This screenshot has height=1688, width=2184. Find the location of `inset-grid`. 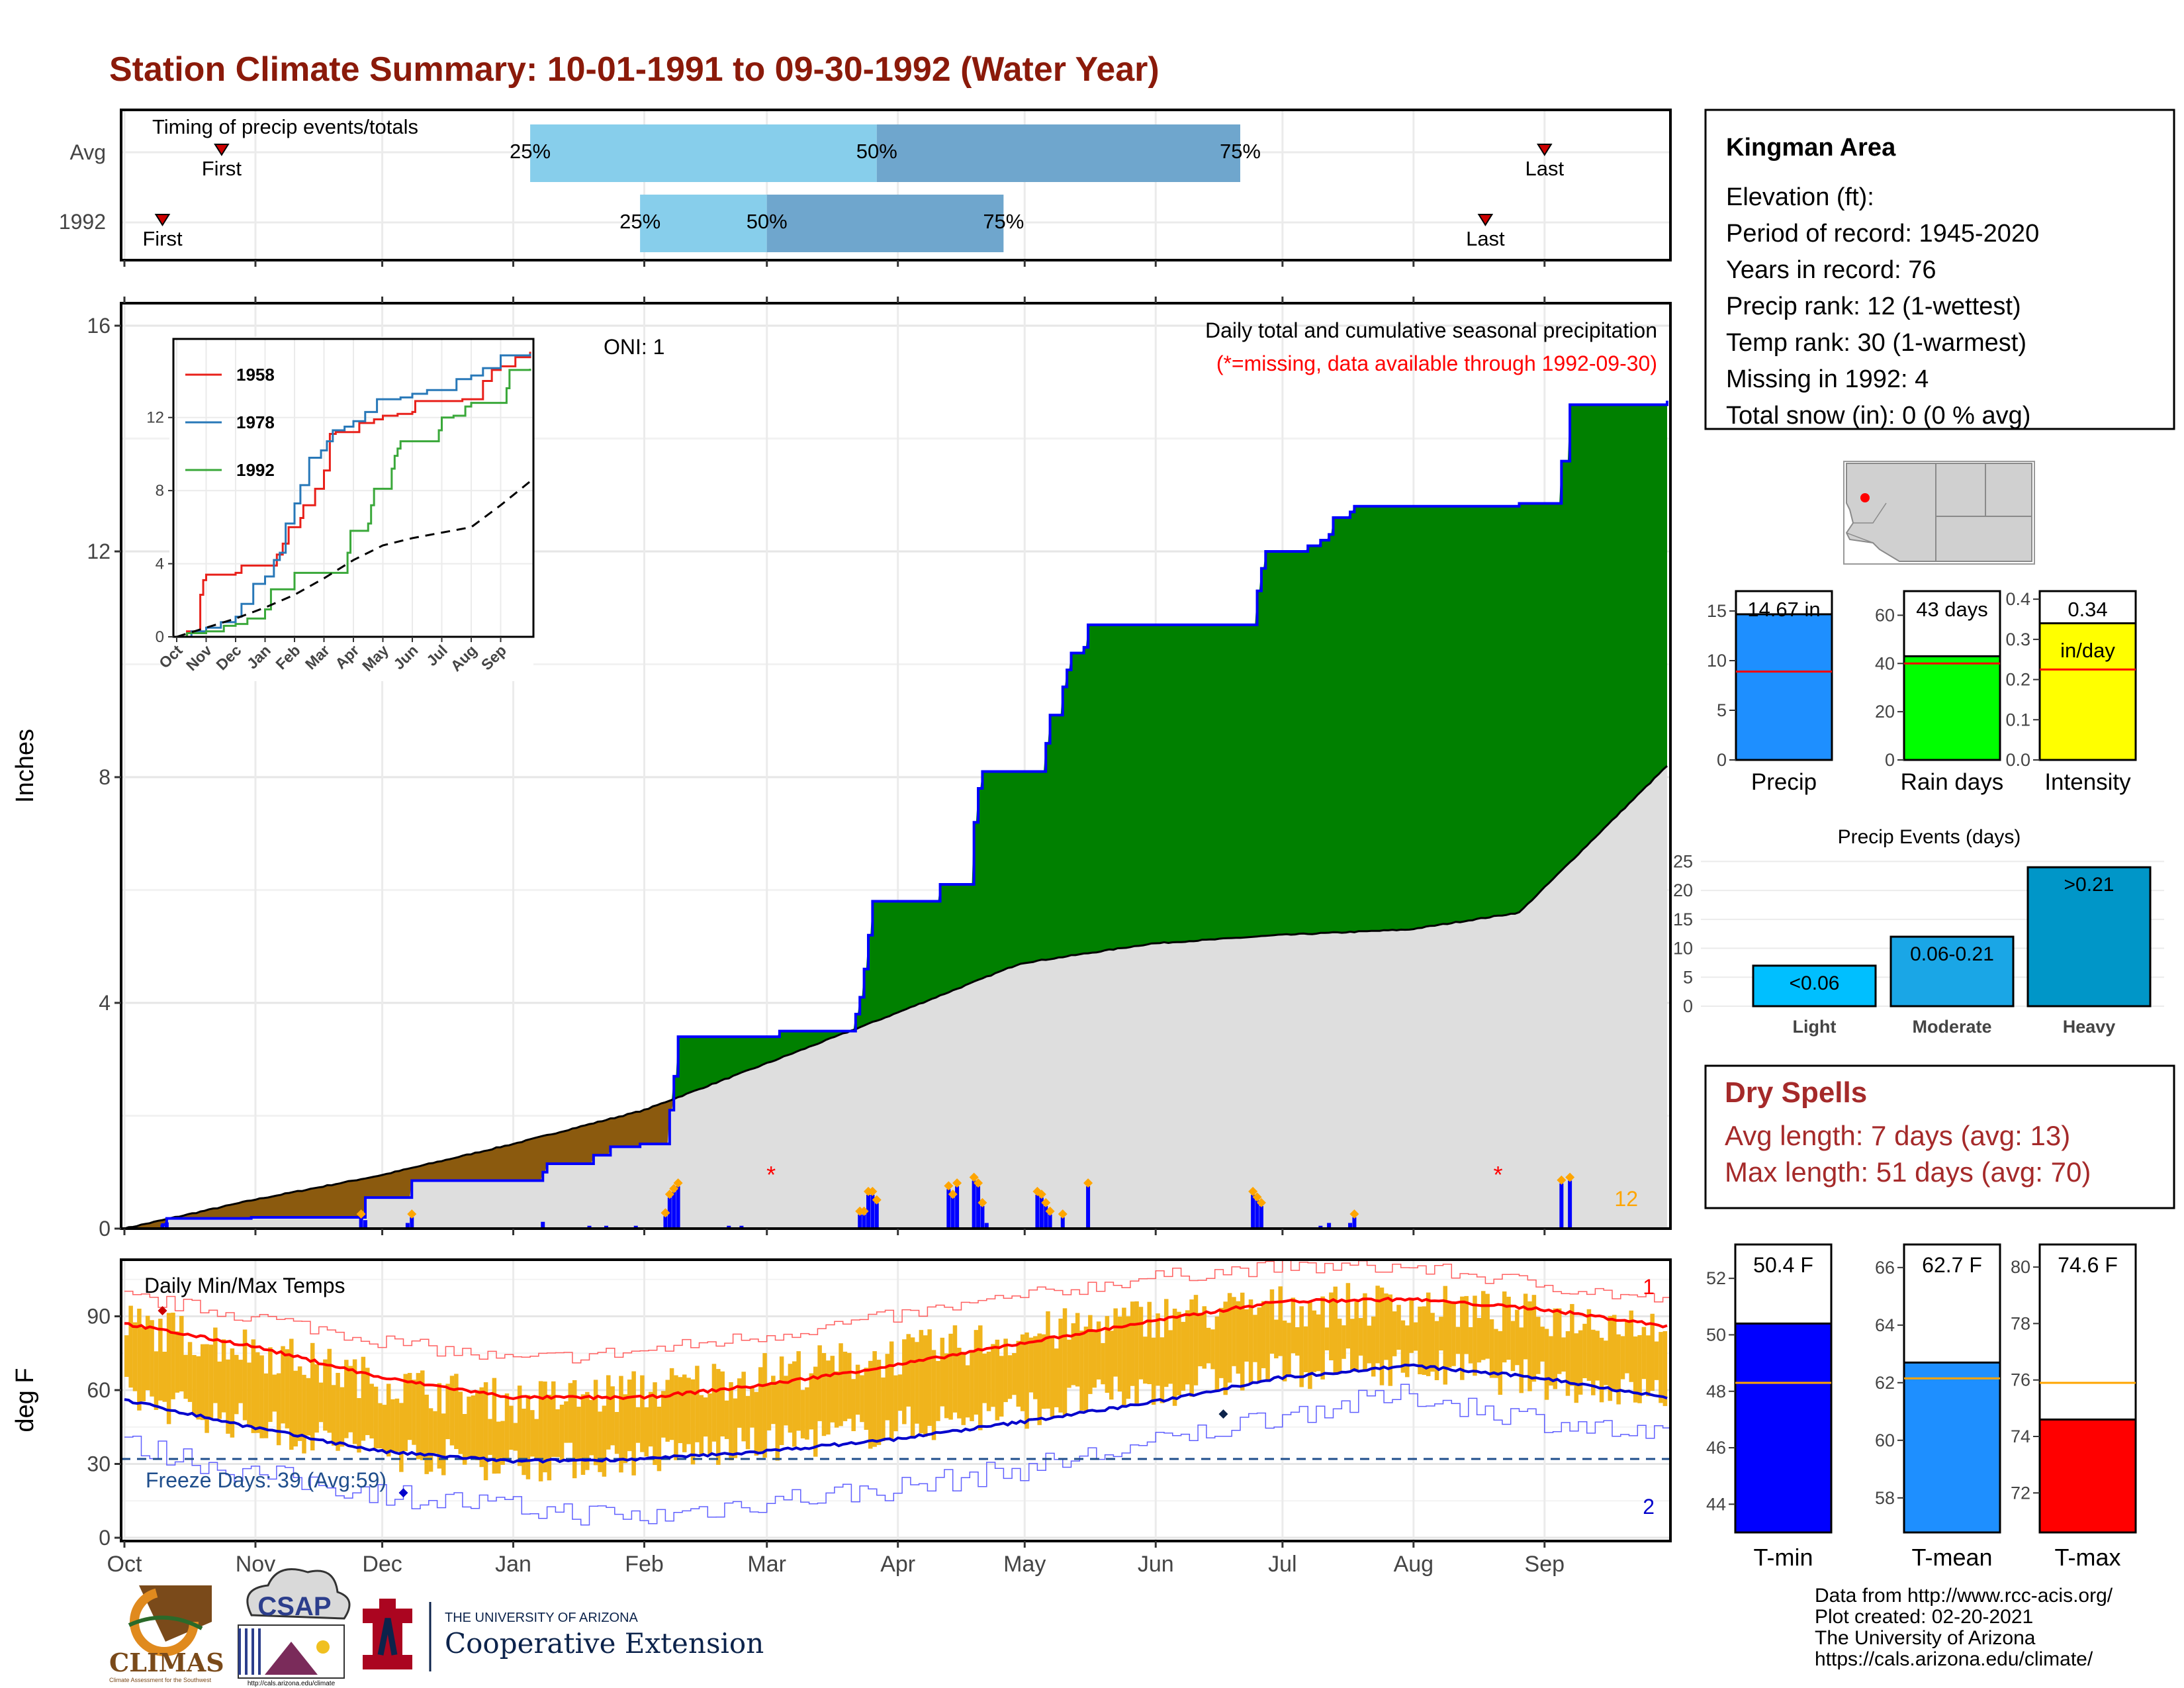

inset-grid is located at coordinates (353, 488).